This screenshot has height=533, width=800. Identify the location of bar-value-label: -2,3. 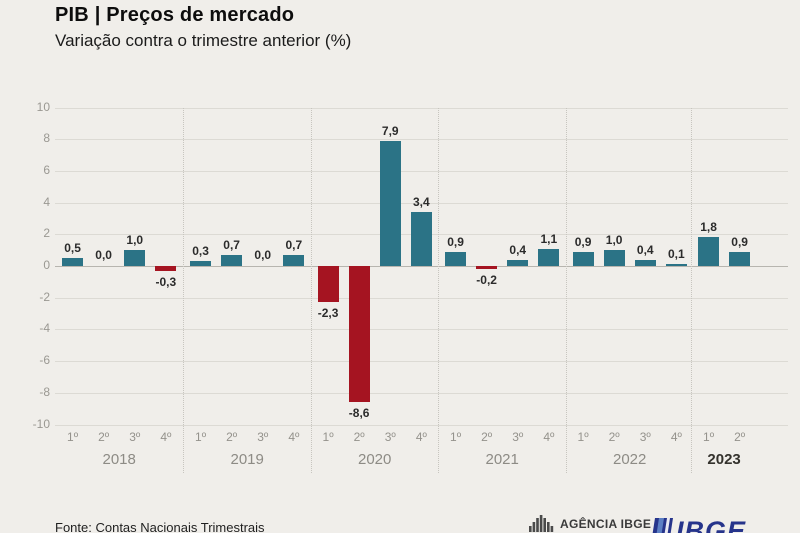
(328, 313).